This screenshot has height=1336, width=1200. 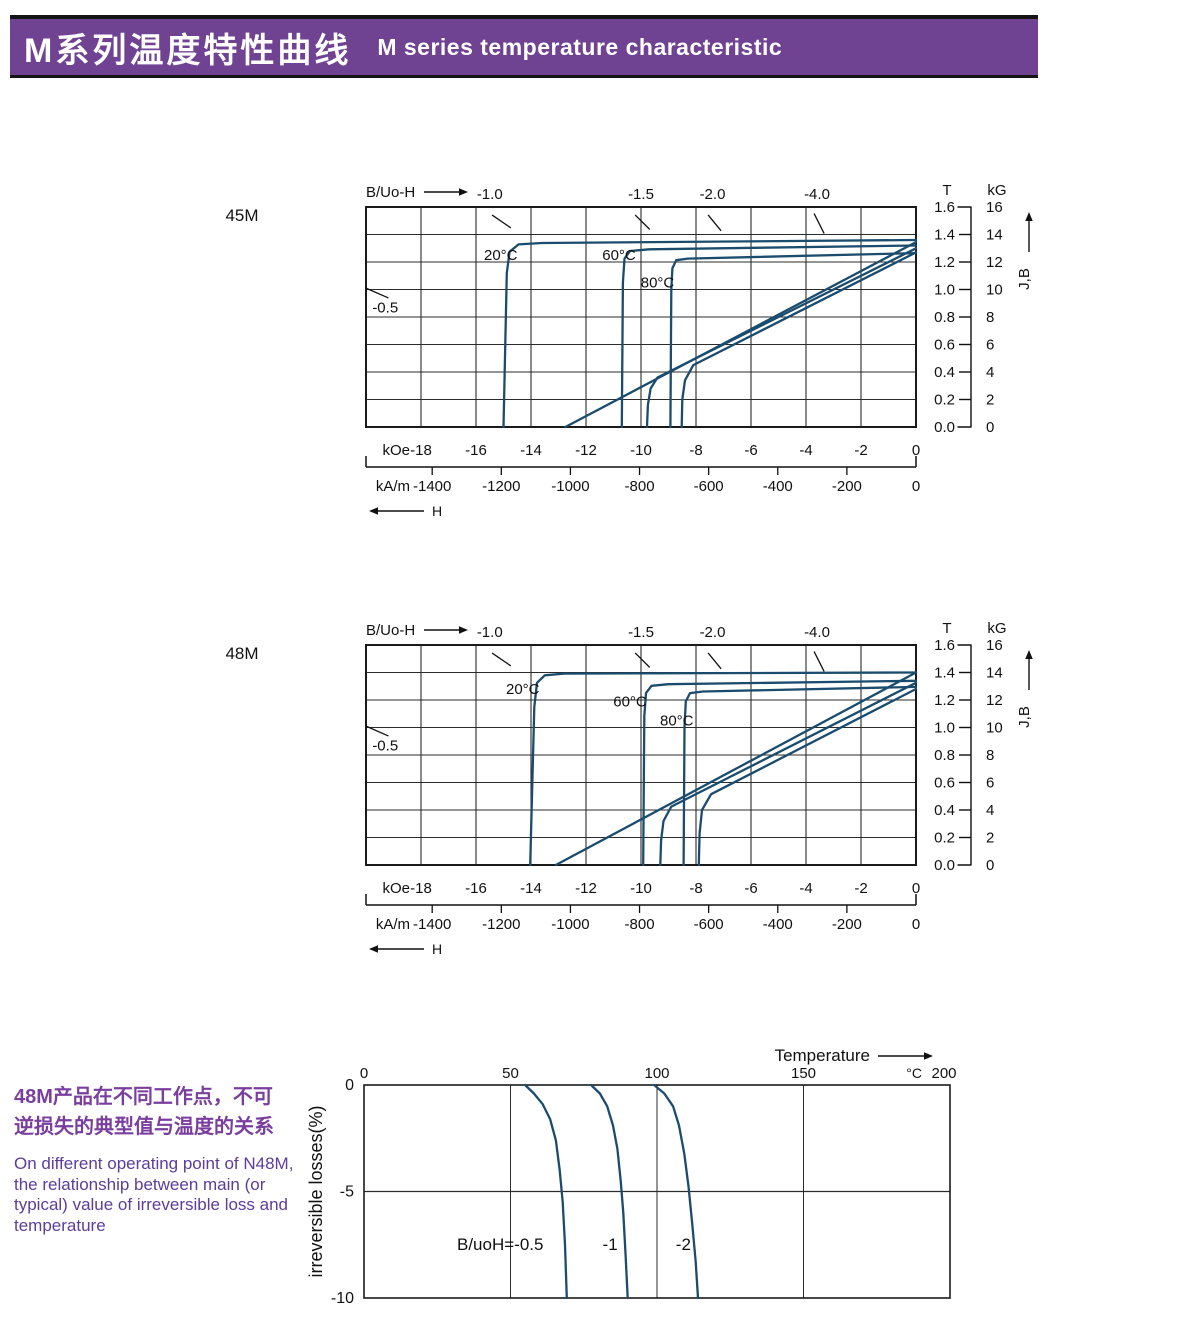 I want to click on svg-text: 0.2, so click(x=944, y=400).